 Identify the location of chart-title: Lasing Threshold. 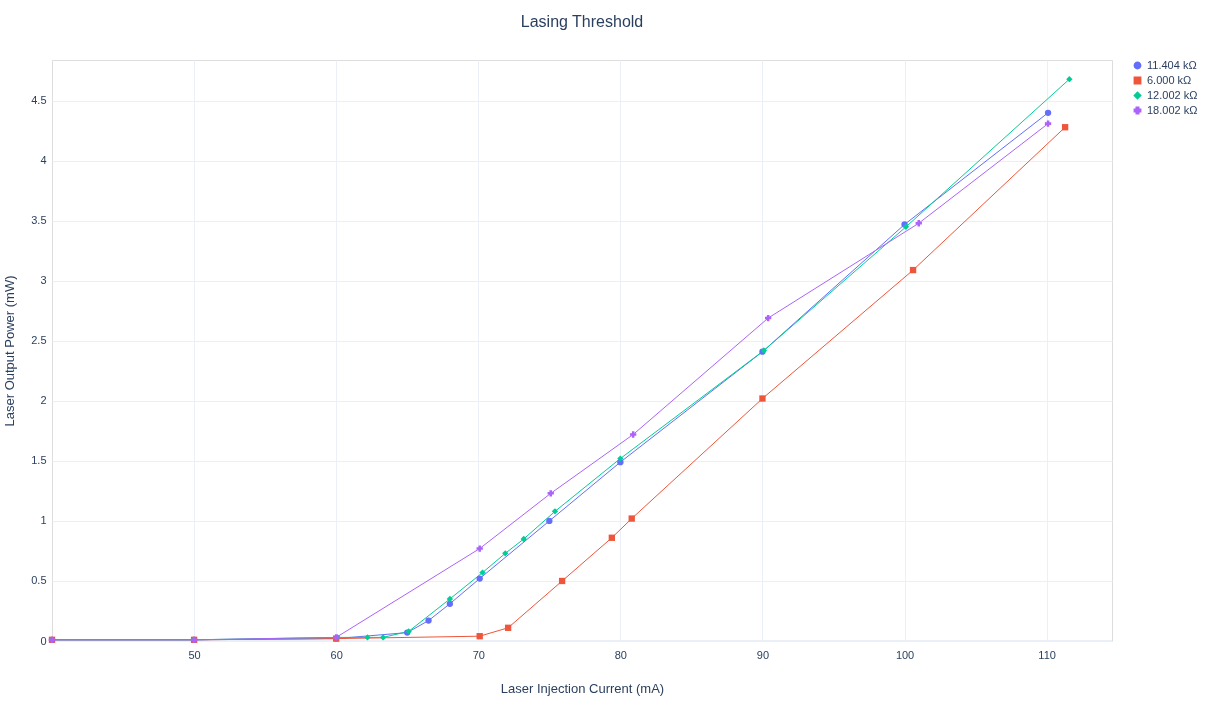
(582, 21).